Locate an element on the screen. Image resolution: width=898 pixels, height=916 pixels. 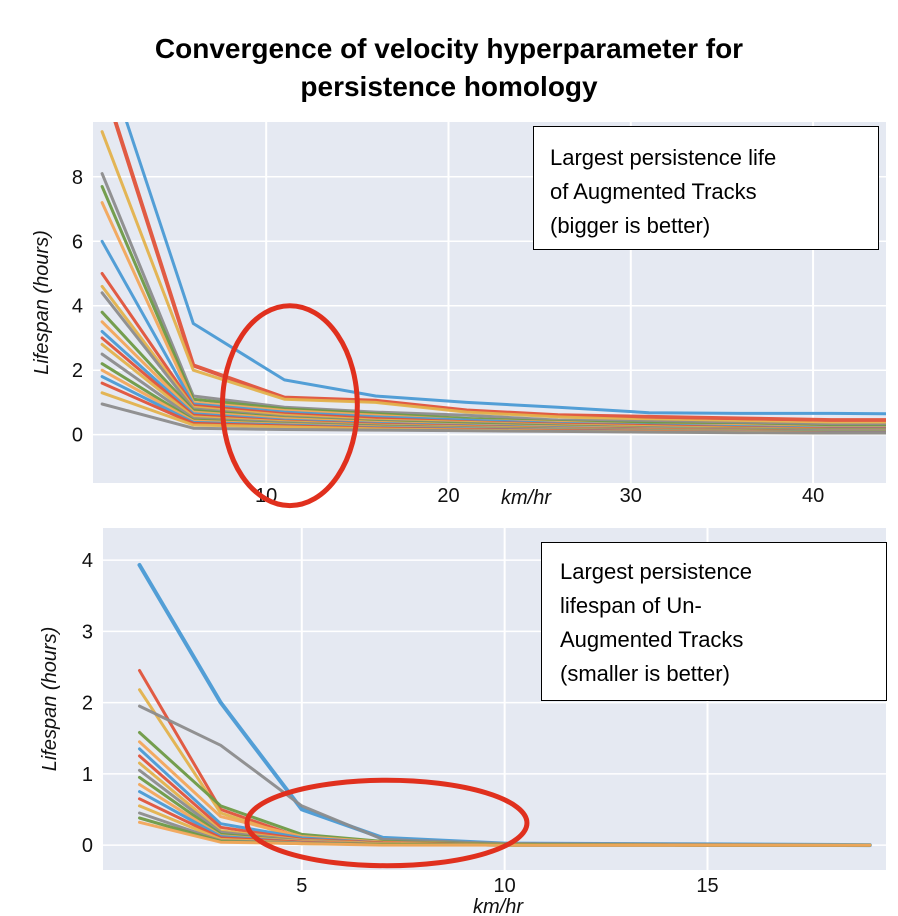
annotation-line: (bigger is better) is located at coordinates (630, 225).